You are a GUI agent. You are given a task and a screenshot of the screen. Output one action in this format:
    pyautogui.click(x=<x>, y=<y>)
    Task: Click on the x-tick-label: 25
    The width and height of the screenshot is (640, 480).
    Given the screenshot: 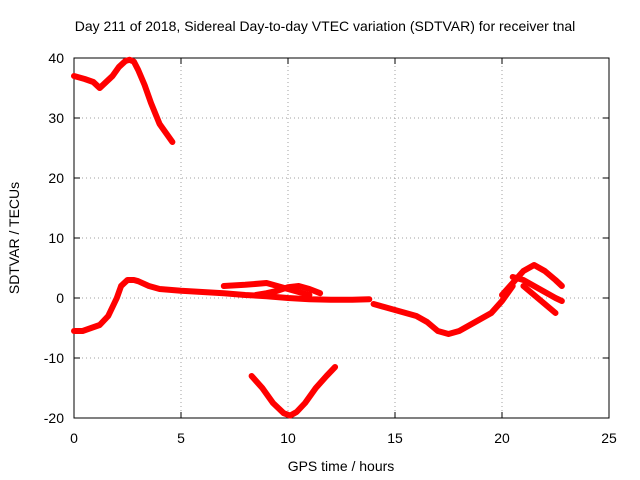 What is the action you would take?
    pyautogui.click(x=609, y=438)
    